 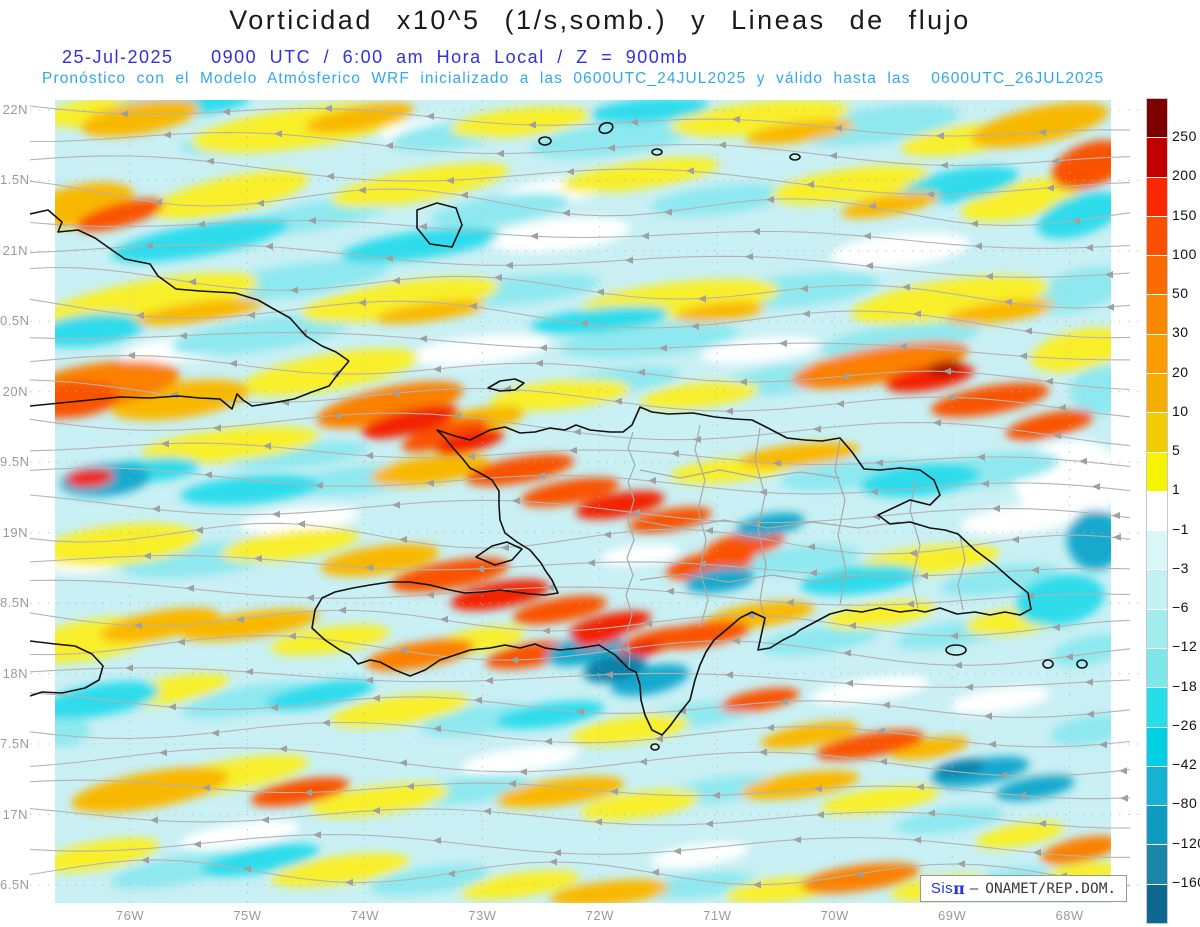 I want to click on lat-tick-label: 9.5N, so click(x=15, y=462).